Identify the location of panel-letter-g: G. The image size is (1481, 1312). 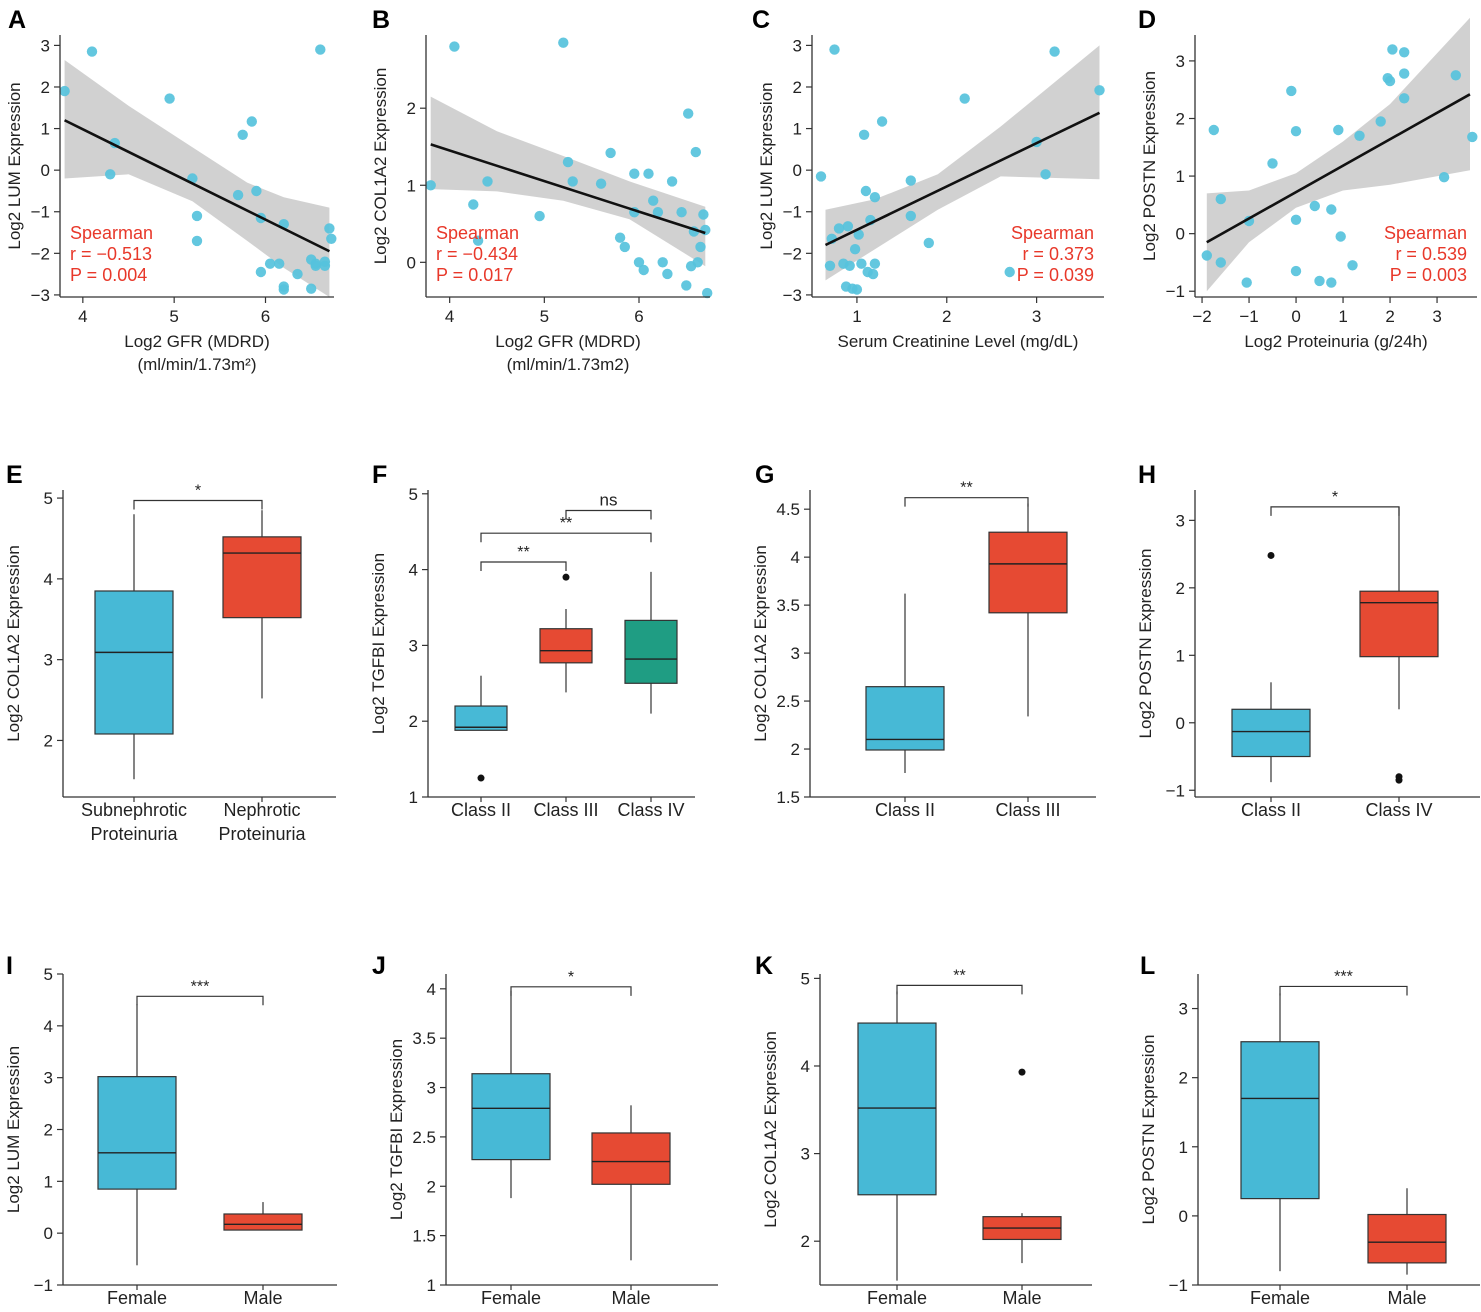
(764, 475).